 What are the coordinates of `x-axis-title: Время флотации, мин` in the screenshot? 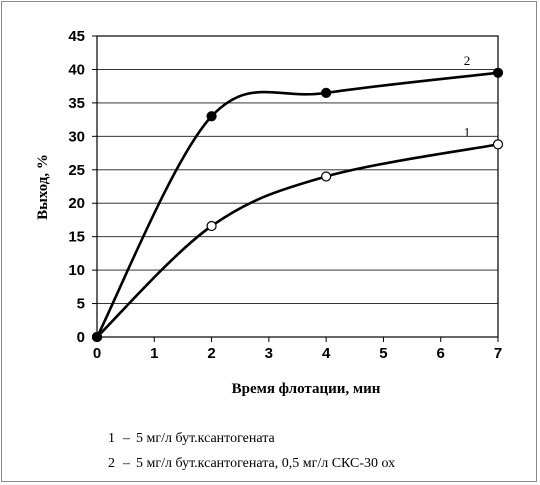 It's located at (306, 389).